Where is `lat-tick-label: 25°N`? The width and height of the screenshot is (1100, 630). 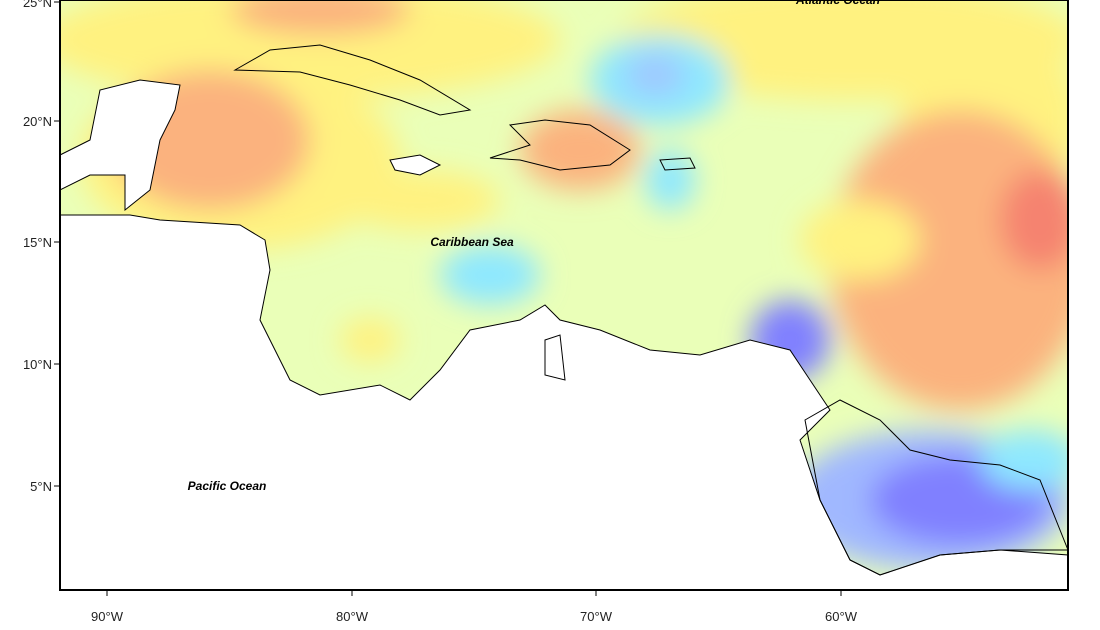
lat-tick-label: 25°N is located at coordinates (37, 5).